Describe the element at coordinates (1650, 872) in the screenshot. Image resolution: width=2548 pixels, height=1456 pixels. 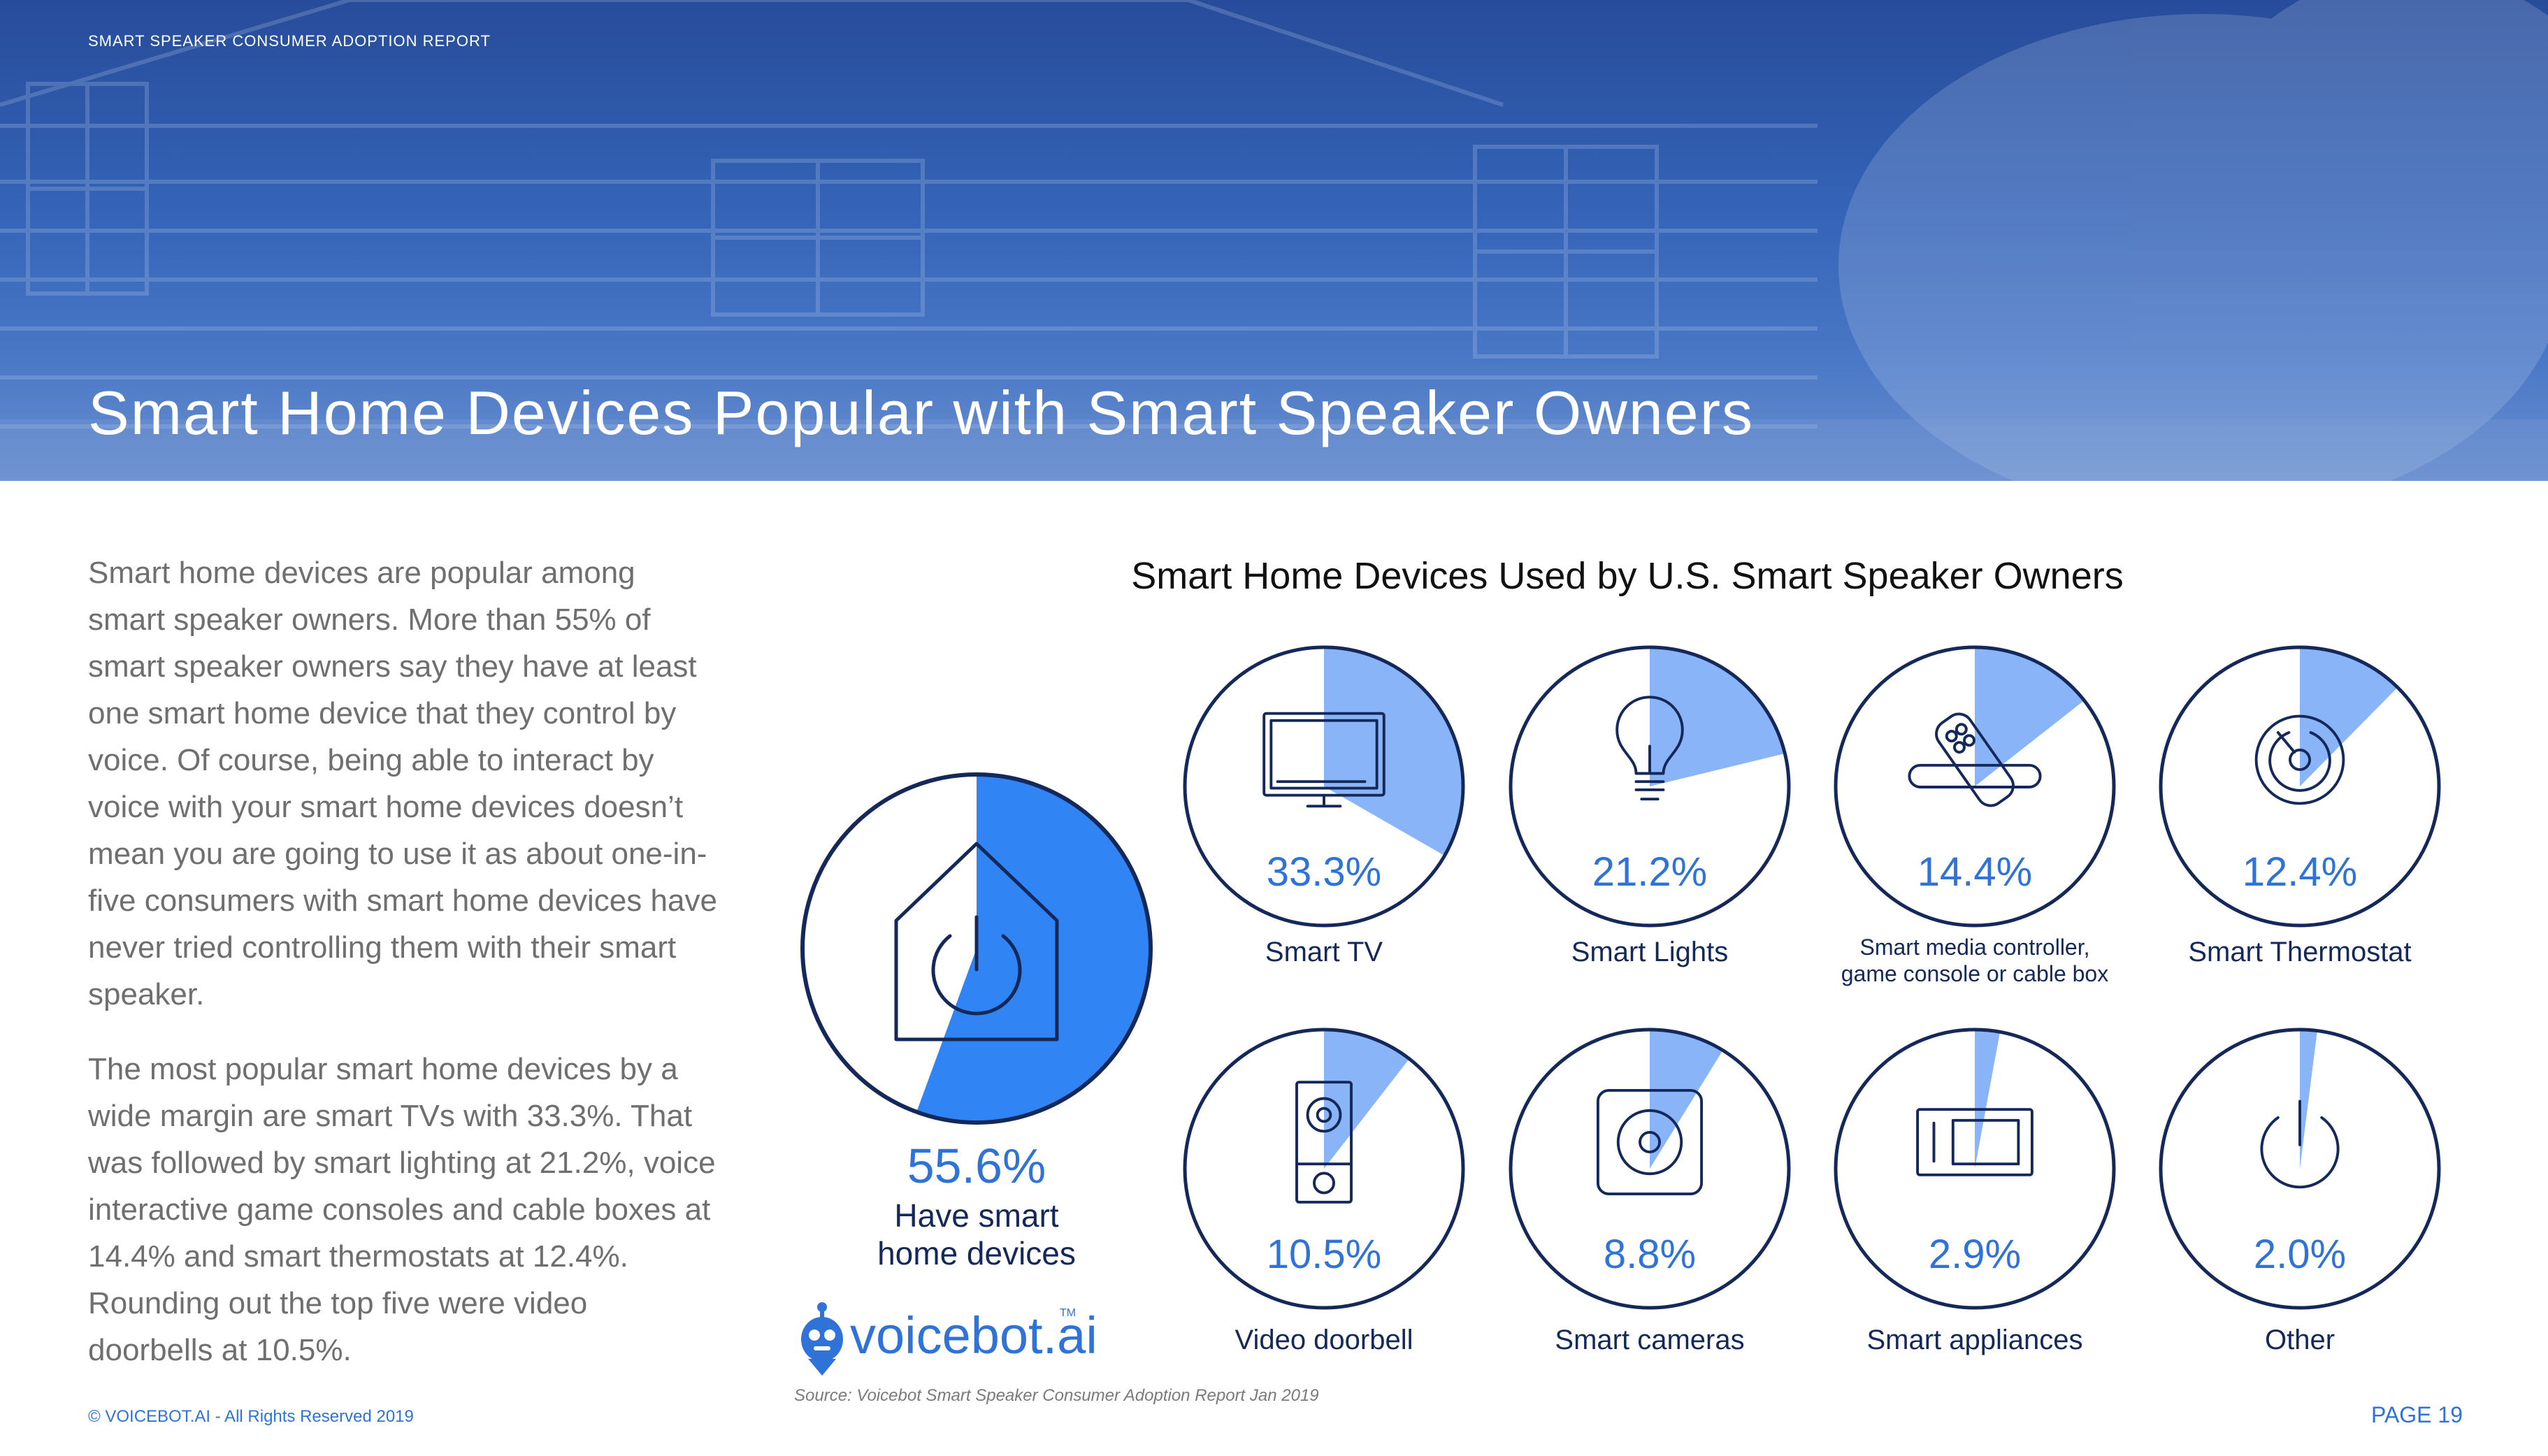
I see `value-label: 21.2%` at that location.